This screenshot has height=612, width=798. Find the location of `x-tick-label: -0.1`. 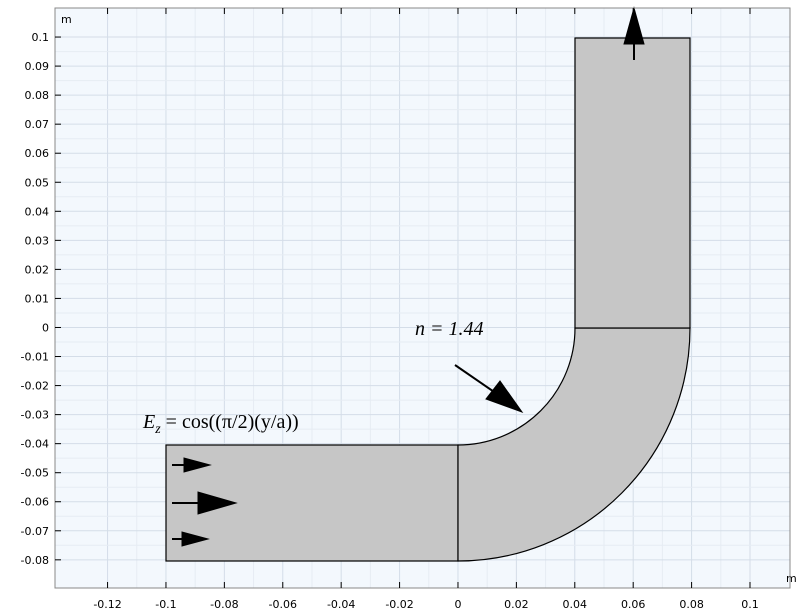

x-tick-label: -0.1 is located at coordinates (165, 604).